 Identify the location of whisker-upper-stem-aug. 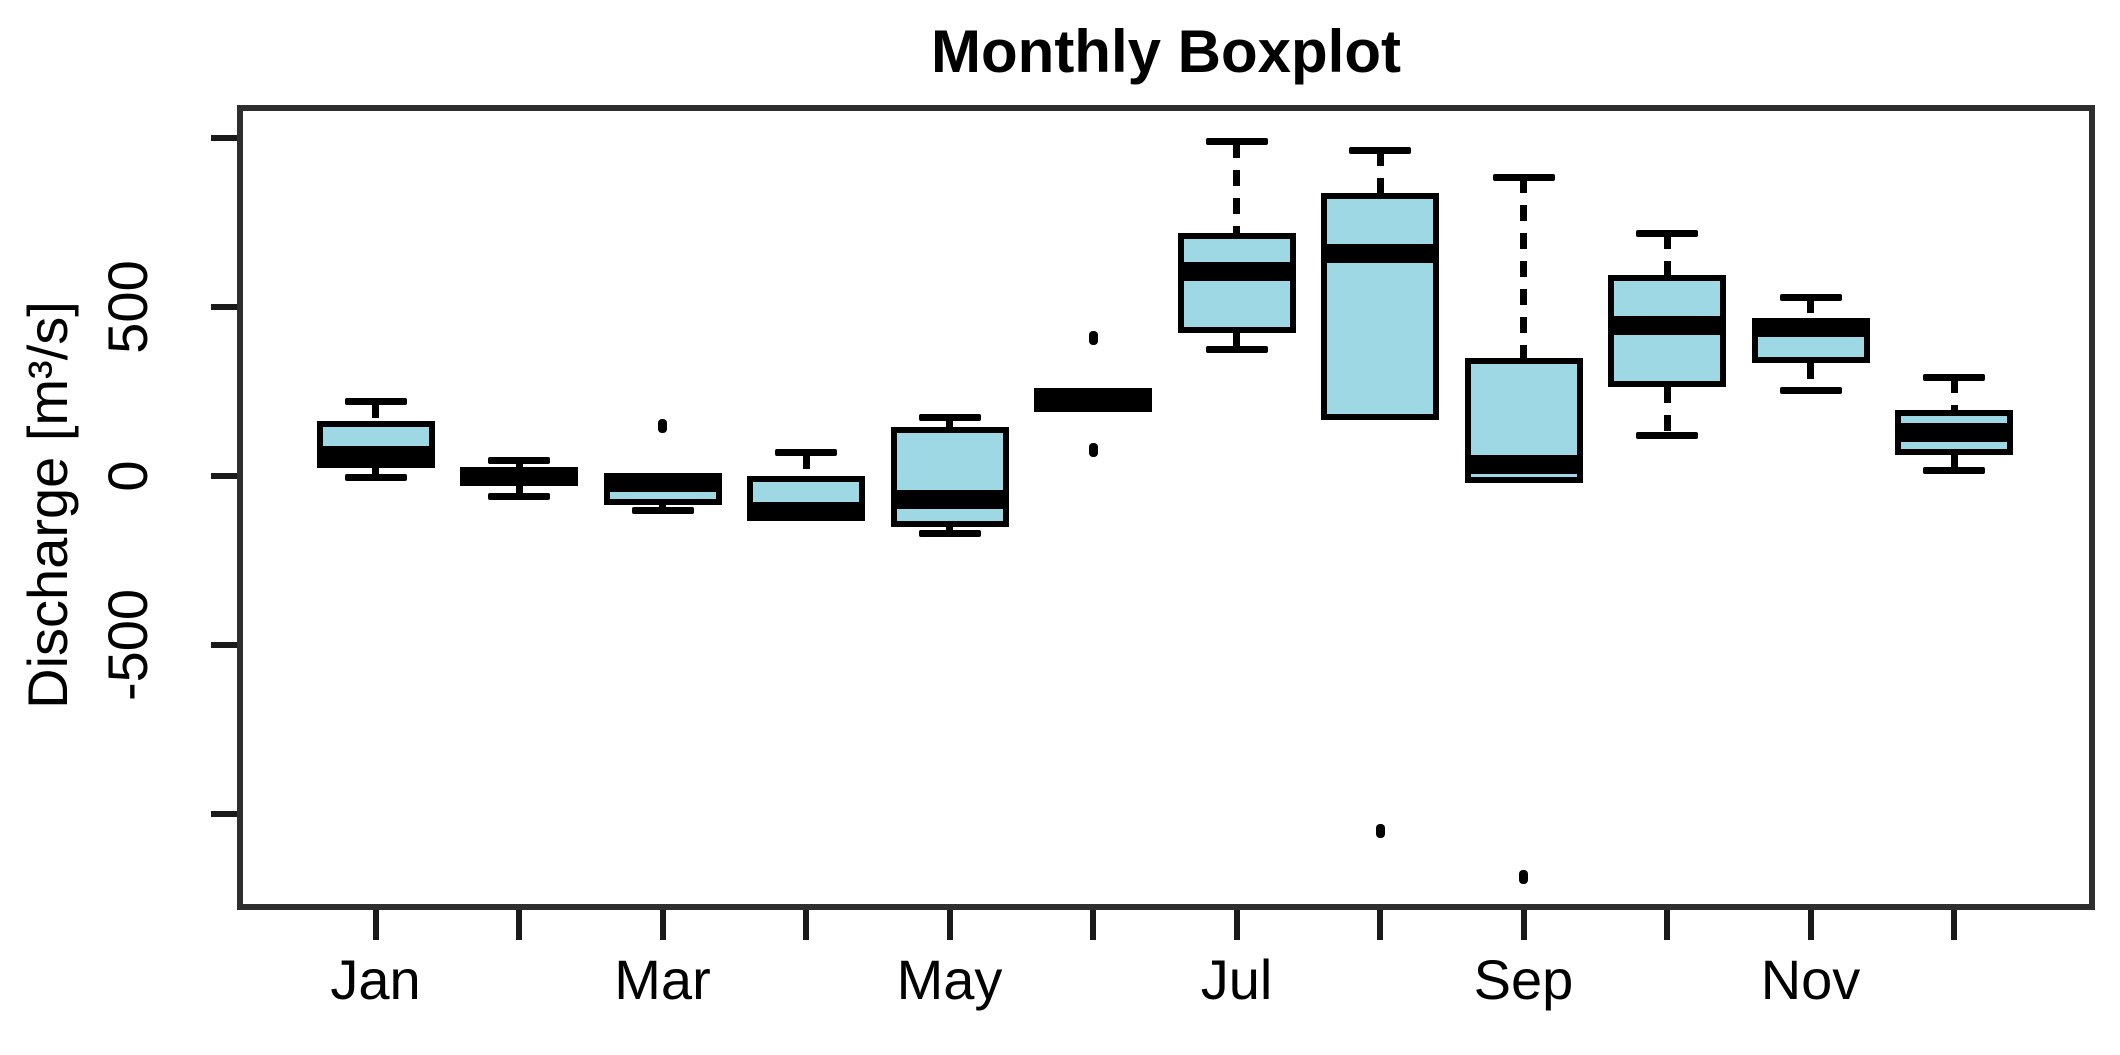
(1380, 172).